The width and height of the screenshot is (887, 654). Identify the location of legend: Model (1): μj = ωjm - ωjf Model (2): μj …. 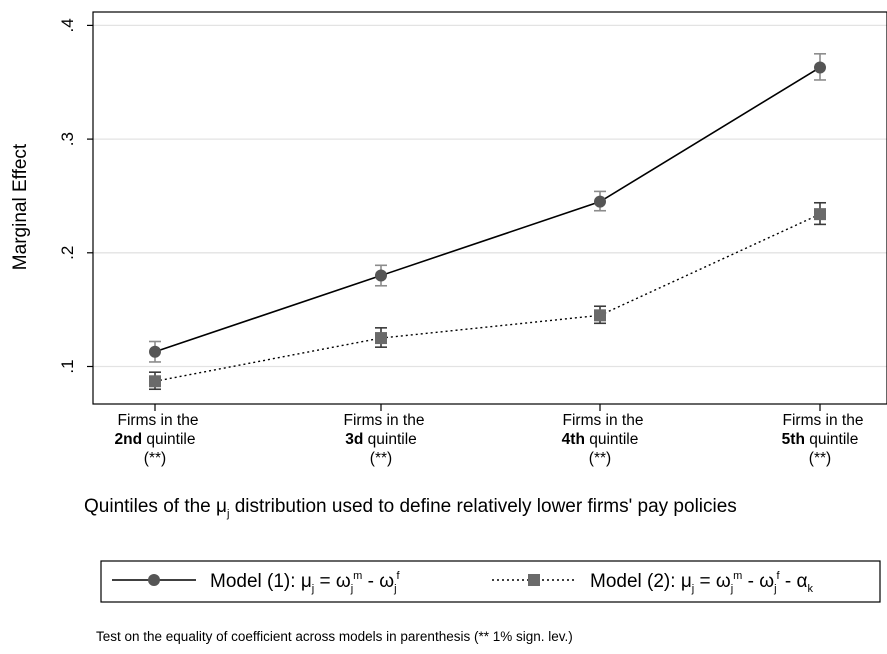
(490, 581).